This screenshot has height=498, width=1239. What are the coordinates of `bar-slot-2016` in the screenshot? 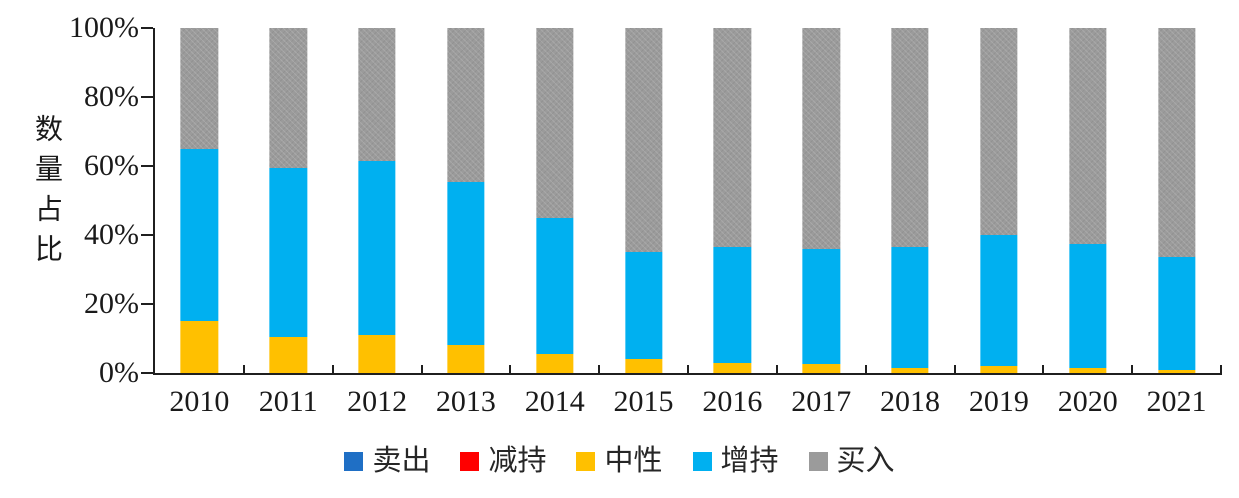 It's located at (732, 200).